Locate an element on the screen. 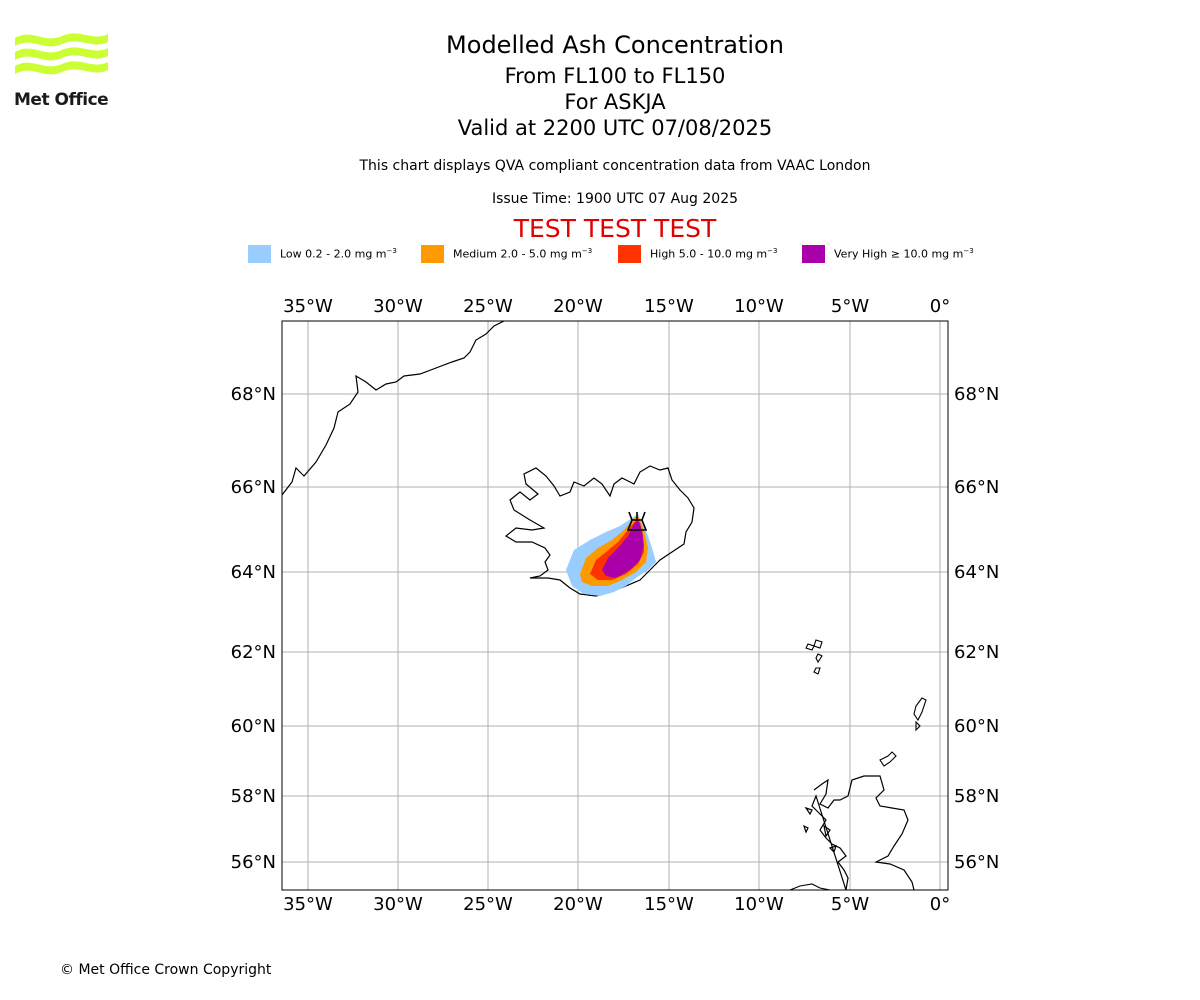 Image resolution: width=1200 pixels, height=1000 pixels. legend-label-very-high: Very High ≥ 10.0 mg m−3 is located at coordinates (904, 254).